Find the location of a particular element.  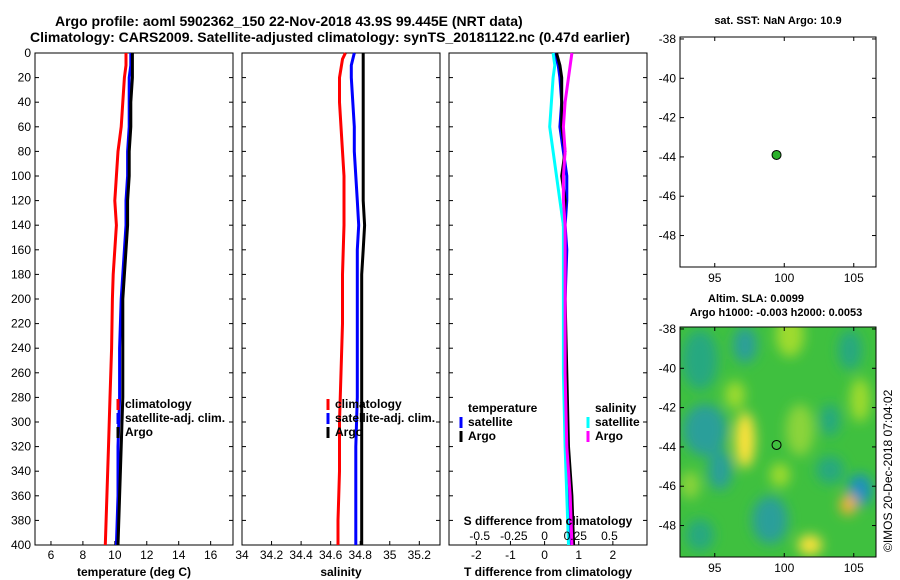

sla-subtitle: Argo h1000: -0.003 h2000: 0.0053 is located at coordinates (776, 313).